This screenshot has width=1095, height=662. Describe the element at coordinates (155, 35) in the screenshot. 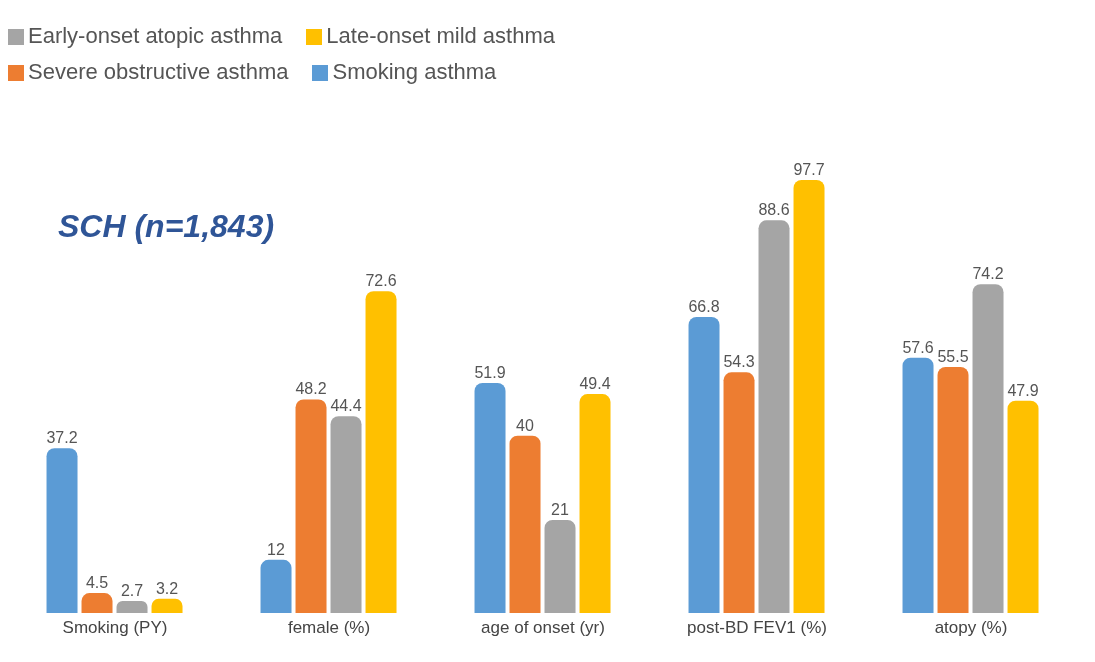

I see `legend-label: Early-onset atopic asthma` at that location.